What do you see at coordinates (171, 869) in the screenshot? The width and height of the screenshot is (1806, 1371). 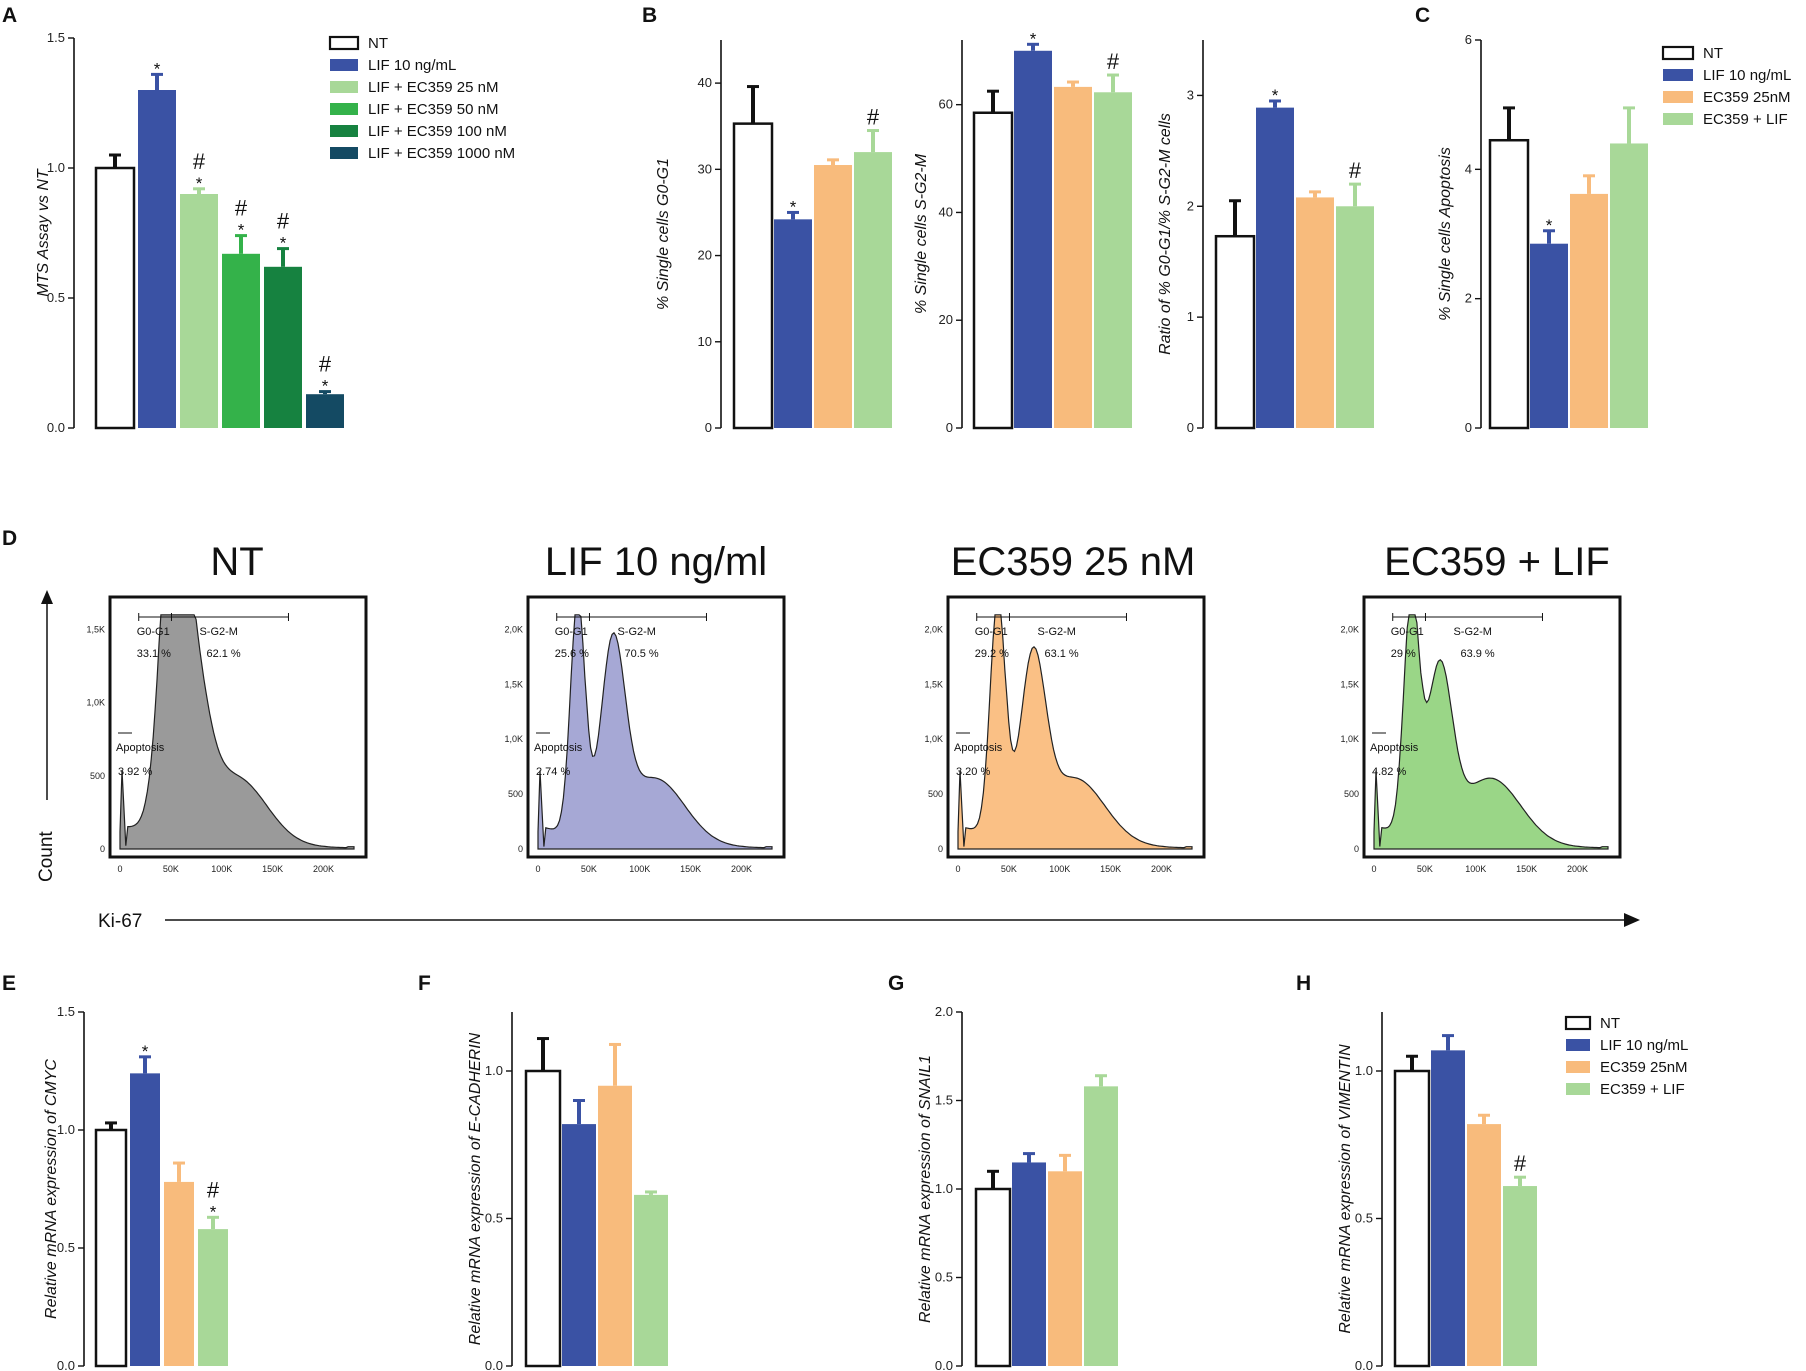 I see `histogram-x-tick: 50K` at bounding box center [171, 869].